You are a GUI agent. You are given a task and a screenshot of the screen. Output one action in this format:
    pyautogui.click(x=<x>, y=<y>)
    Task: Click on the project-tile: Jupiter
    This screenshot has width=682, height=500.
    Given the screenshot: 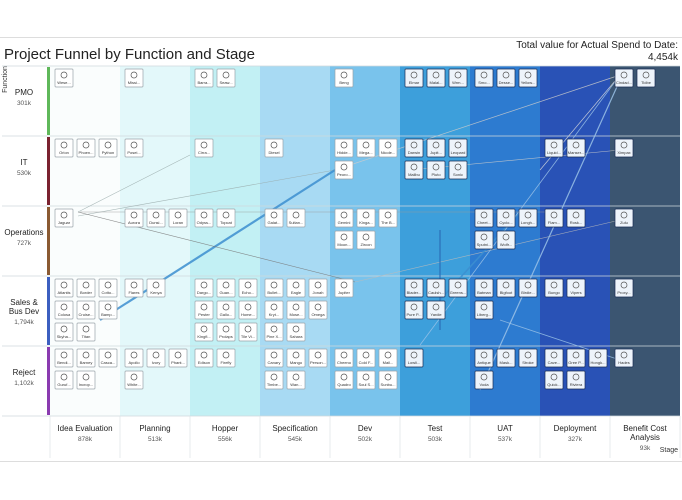 What is the action you would take?
    pyautogui.click(x=344, y=288)
    